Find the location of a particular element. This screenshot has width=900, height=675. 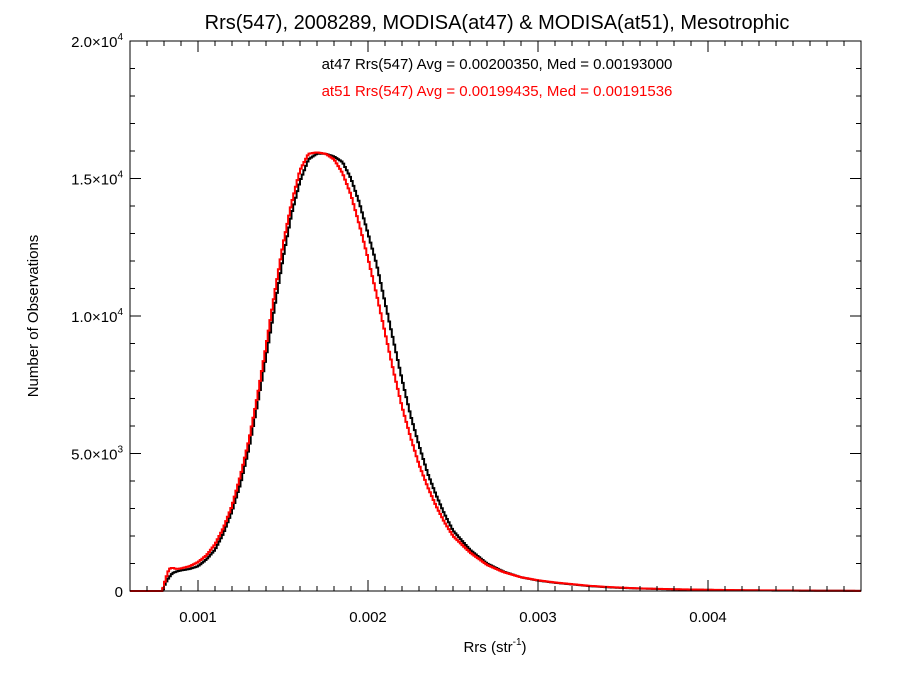

x-axis-label: Rrs (str-1) is located at coordinates (494, 646).